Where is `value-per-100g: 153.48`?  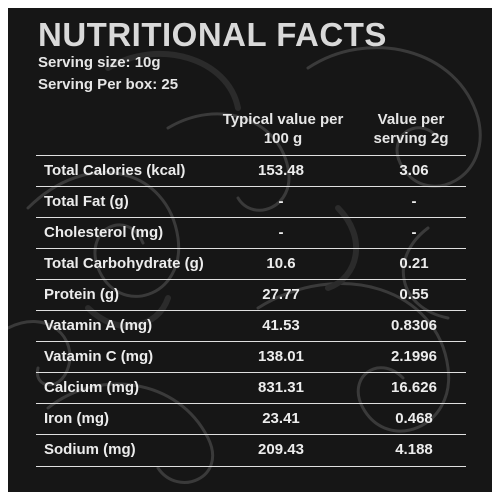 value-per-100g: 153.48 is located at coordinates (281, 170).